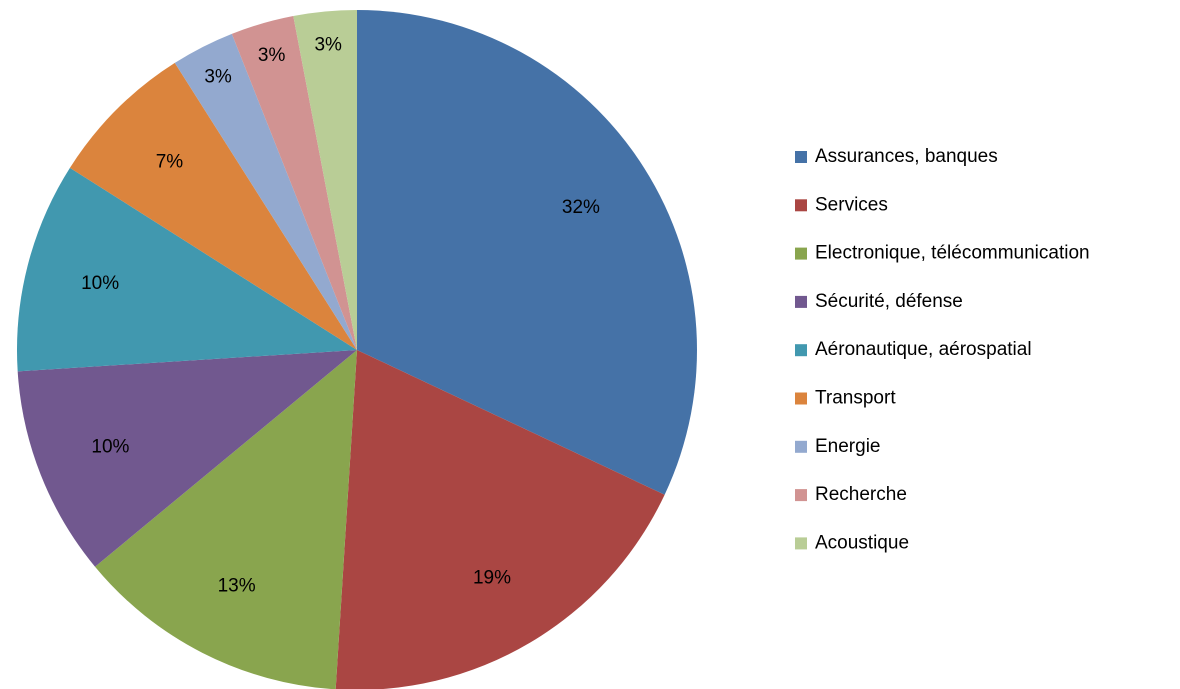  Describe the element at coordinates (851, 204) in the screenshot. I see `legend-label: Services` at that location.